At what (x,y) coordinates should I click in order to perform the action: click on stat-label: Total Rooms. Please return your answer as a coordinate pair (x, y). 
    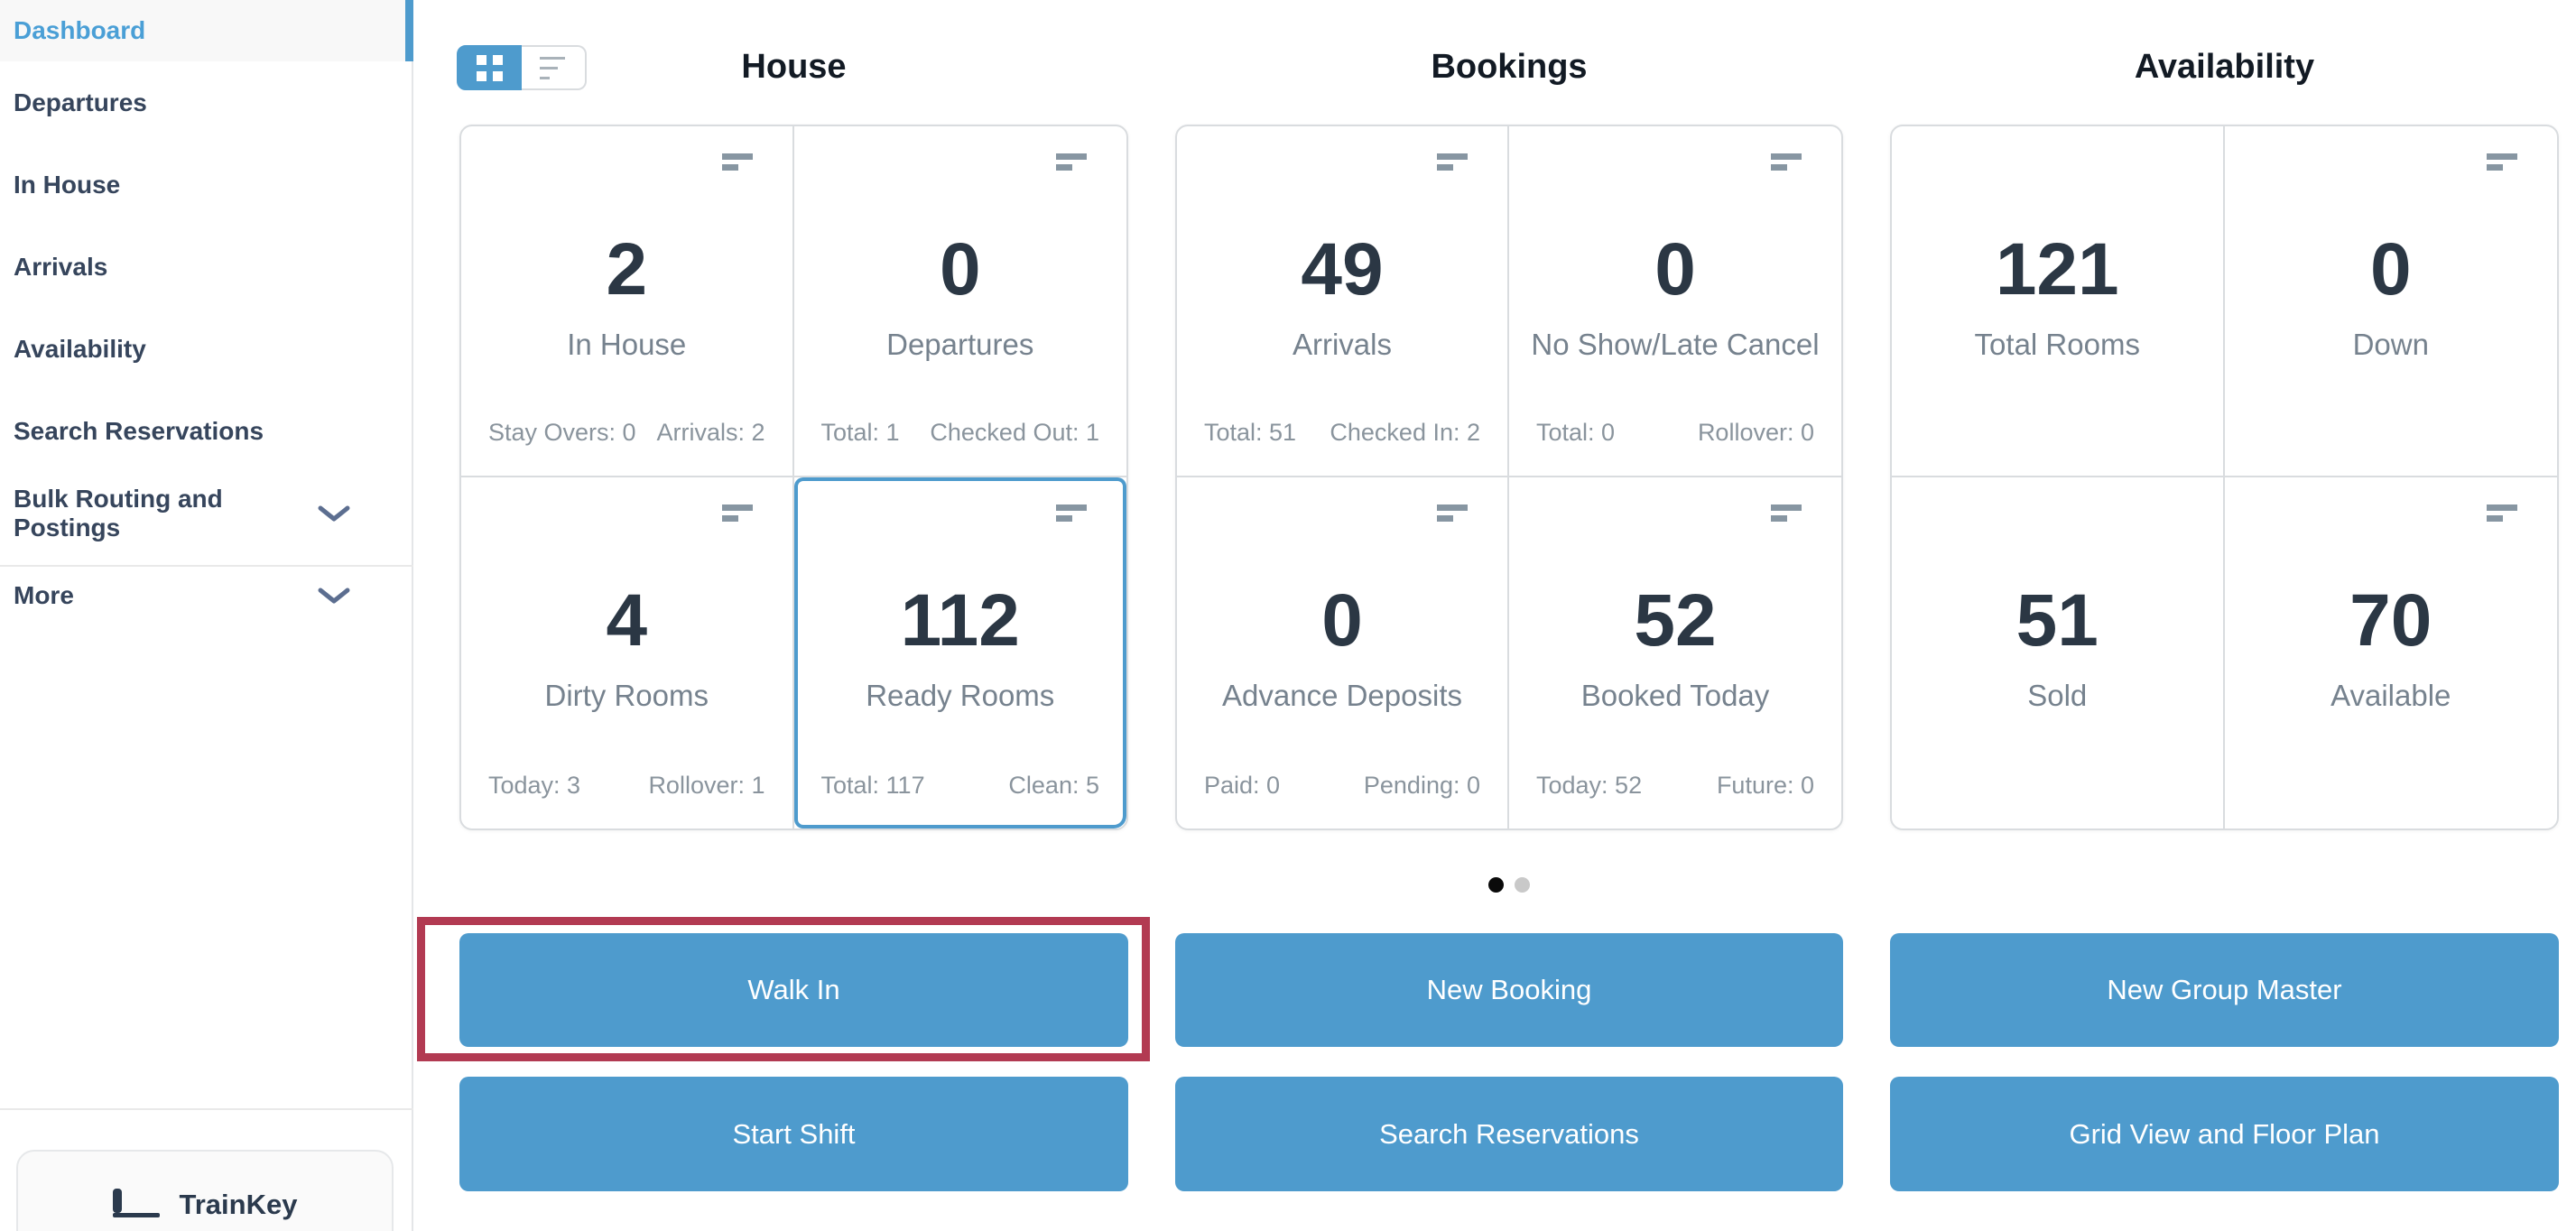
    Looking at the image, I should click on (2057, 344).